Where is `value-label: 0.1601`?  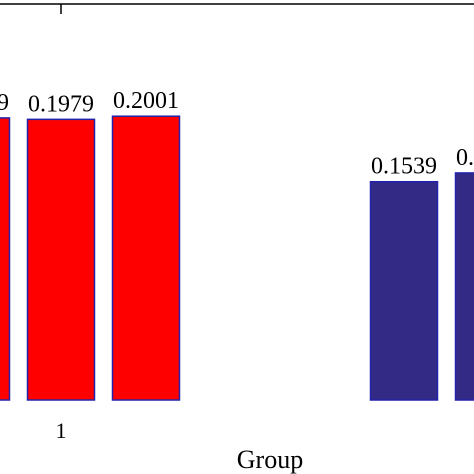
value-label: 0.1601 is located at coordinates (465, 158).